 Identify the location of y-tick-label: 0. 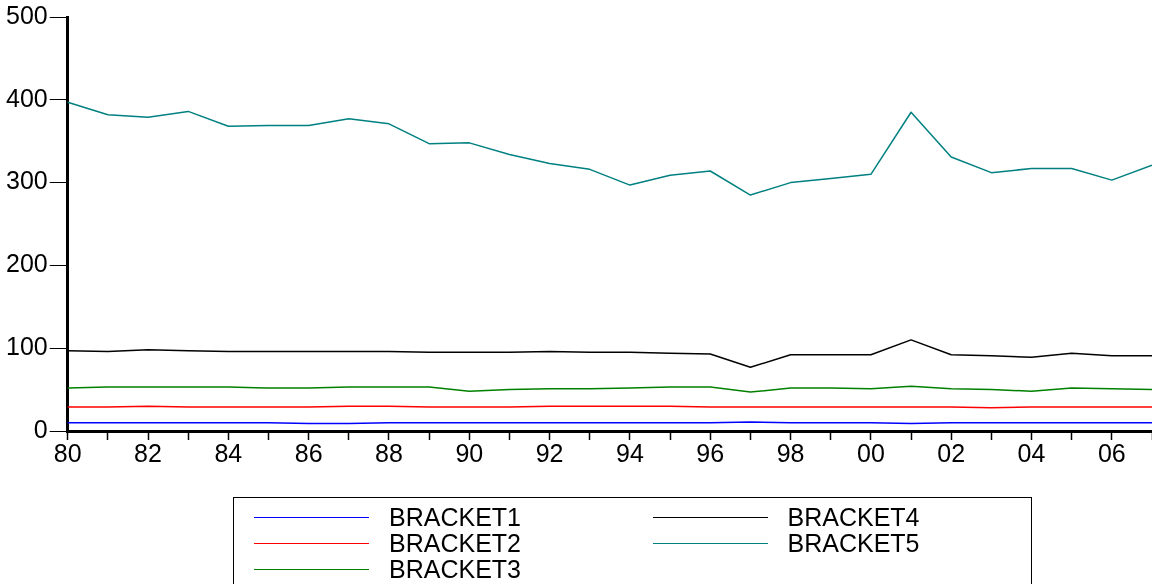
(40, 428).